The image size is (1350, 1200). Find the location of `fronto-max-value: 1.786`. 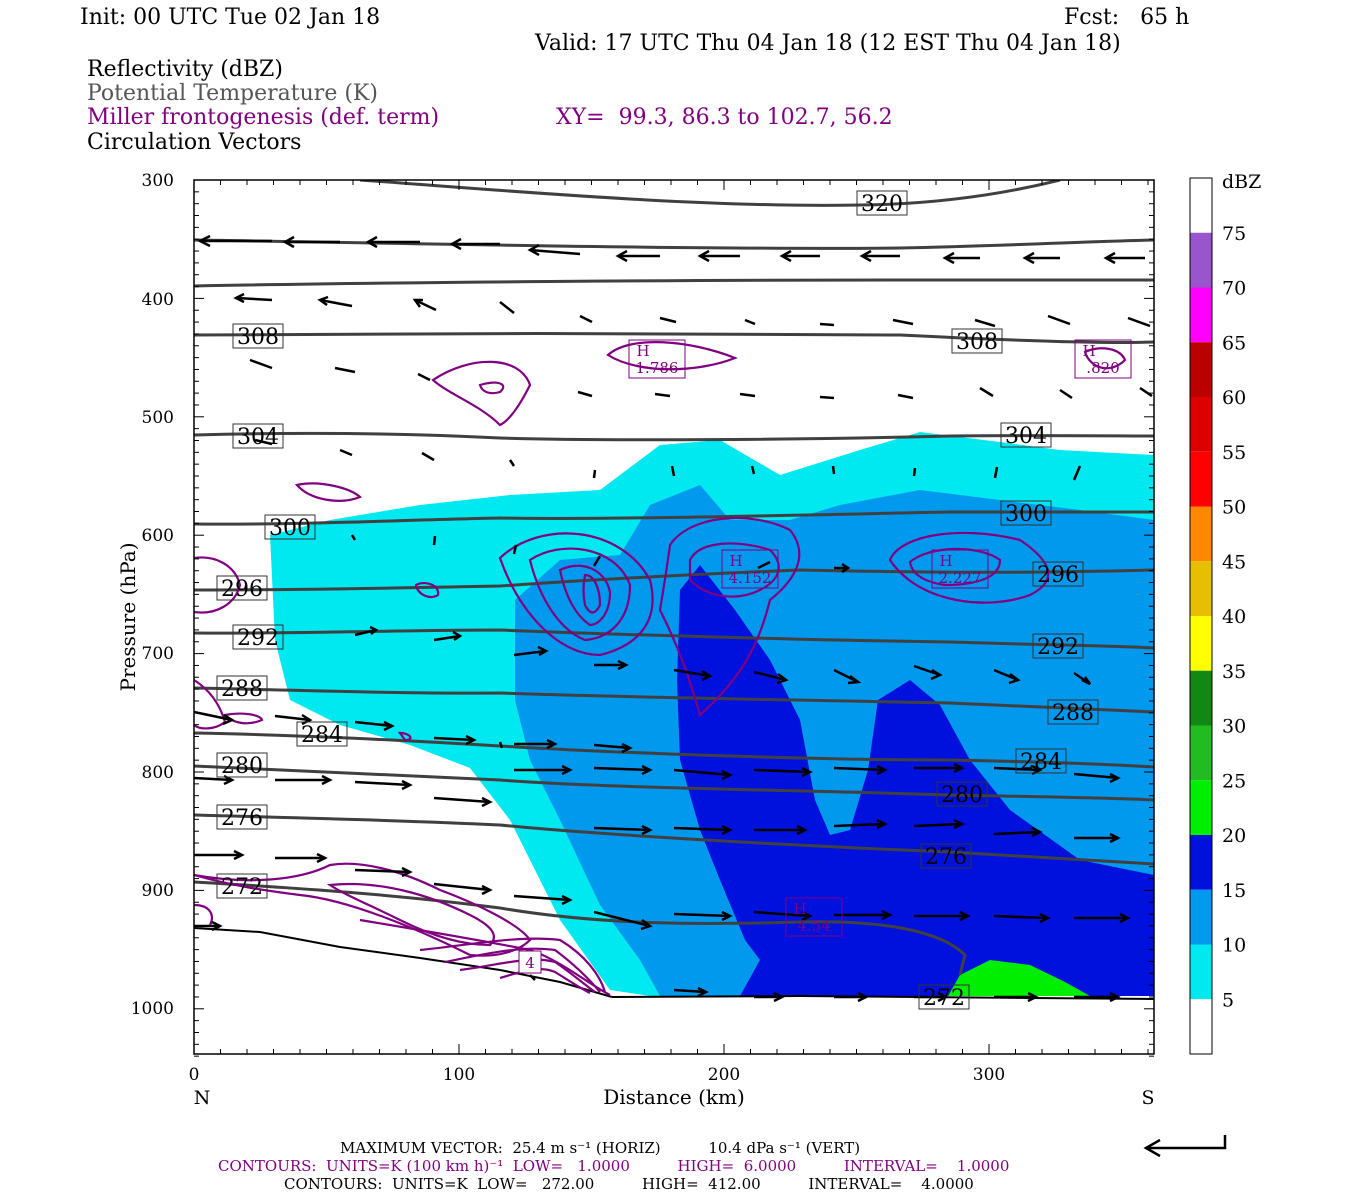

fronto-max-value: 1.786 is located at coordinates (657, 368).